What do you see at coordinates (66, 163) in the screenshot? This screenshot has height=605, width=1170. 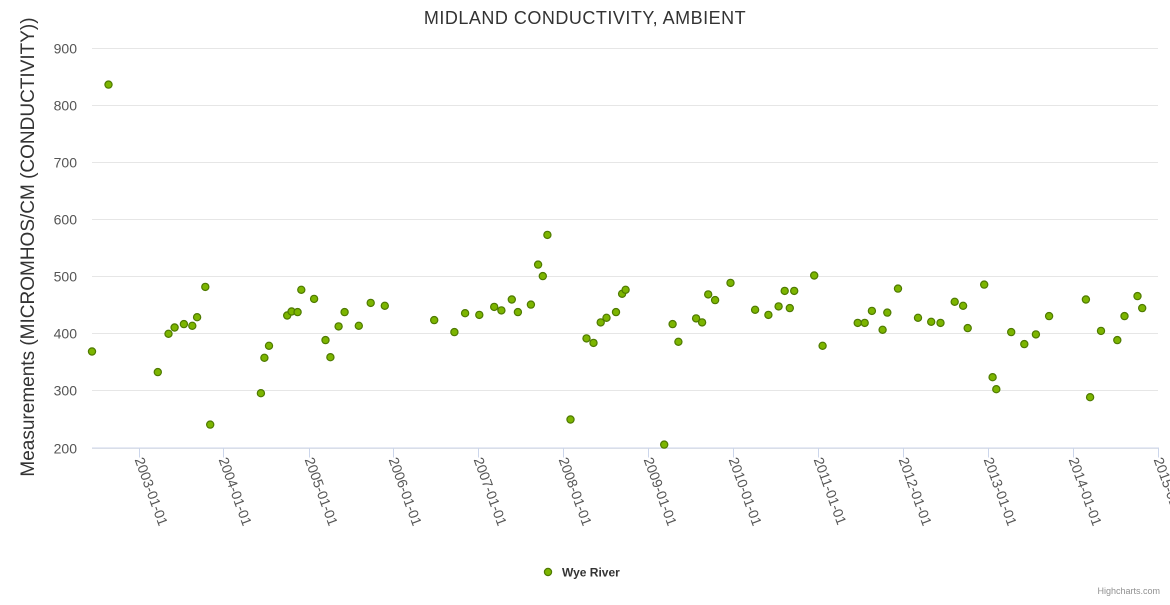 I see `y-tick-label-700: 700` at bounding box center [66, 163].